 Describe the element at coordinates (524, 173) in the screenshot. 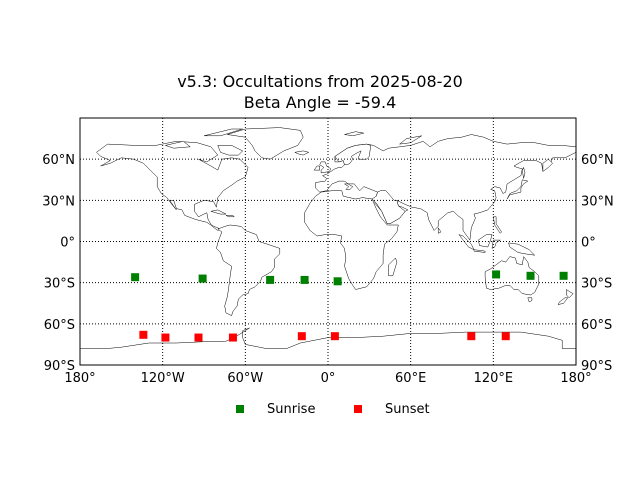

I see `land-sakhalin` at that location.